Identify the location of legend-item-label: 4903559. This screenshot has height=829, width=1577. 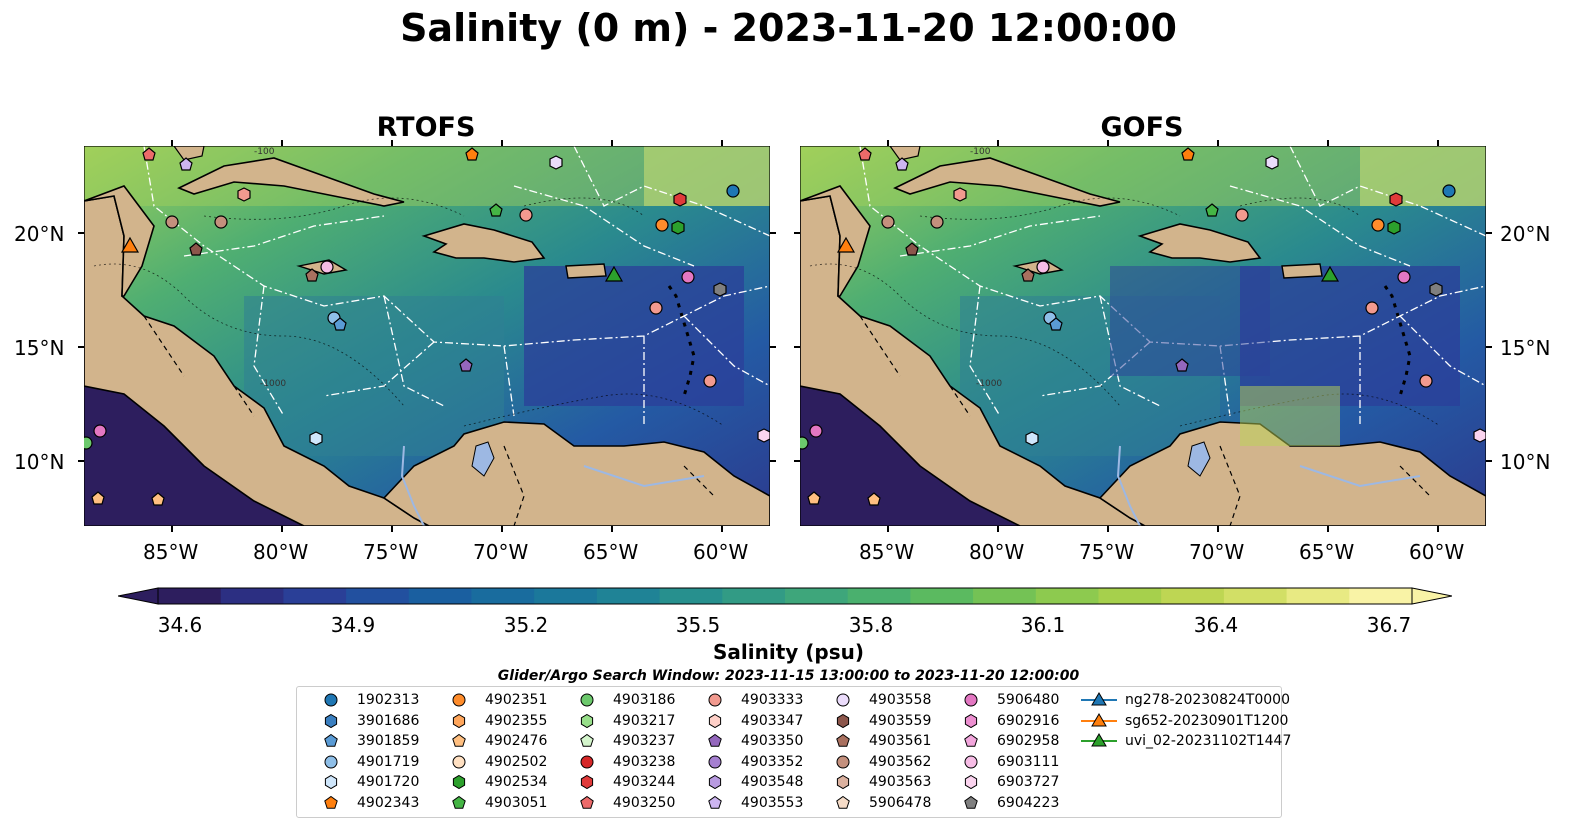
(900, 720).